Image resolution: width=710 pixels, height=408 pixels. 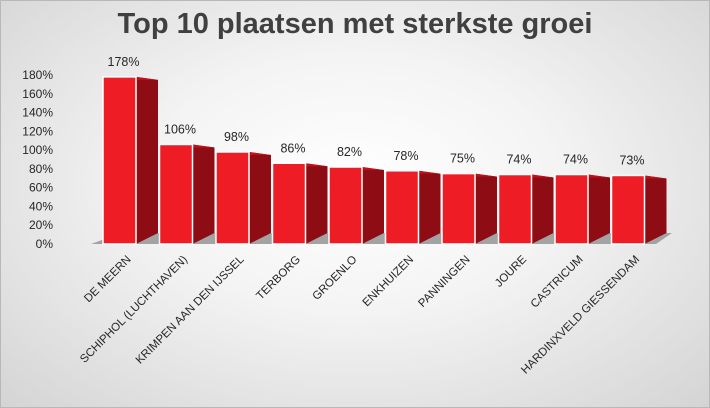 I want to click on bar-data-label: 82%, so click(x=349, y=152).